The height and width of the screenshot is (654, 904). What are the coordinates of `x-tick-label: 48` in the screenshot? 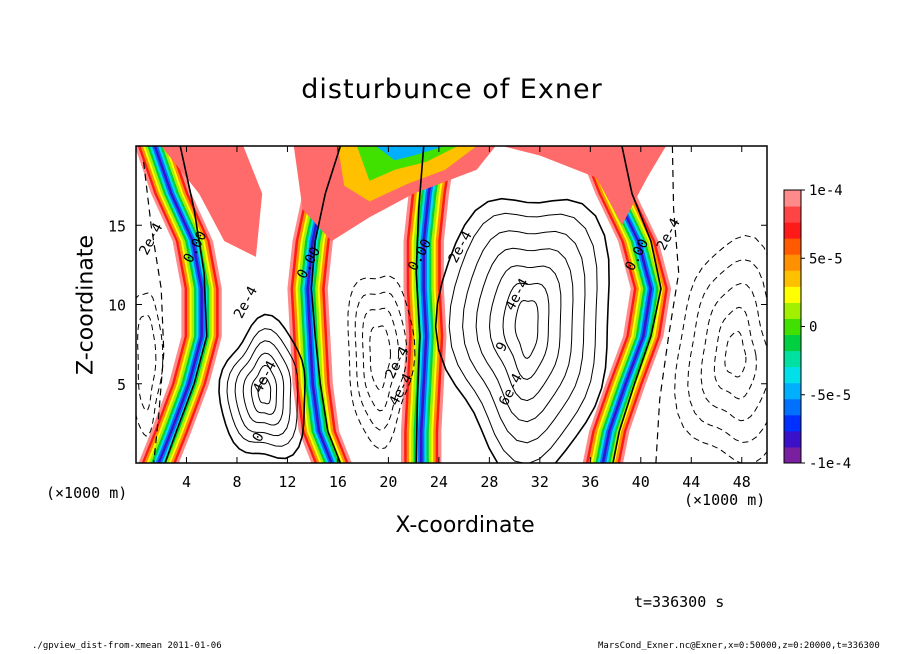 It's located at (742, 482).